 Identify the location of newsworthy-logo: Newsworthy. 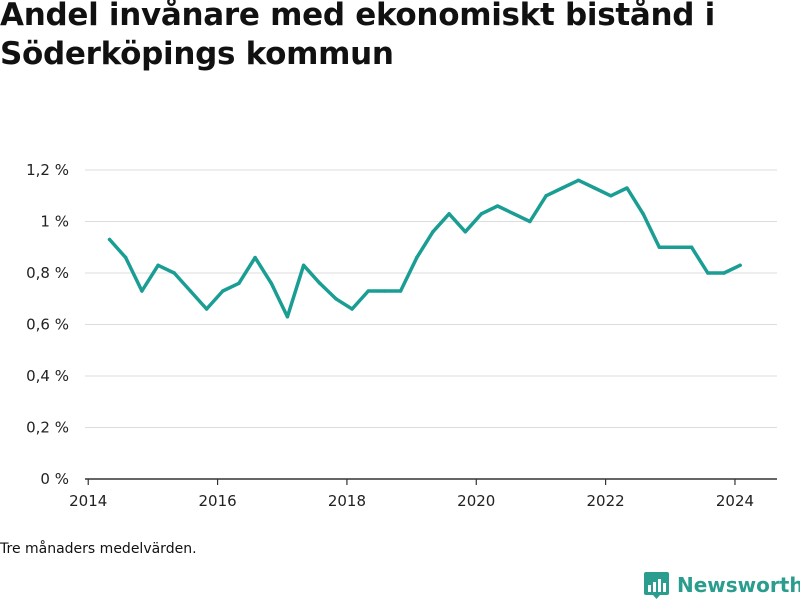
(721, 585).